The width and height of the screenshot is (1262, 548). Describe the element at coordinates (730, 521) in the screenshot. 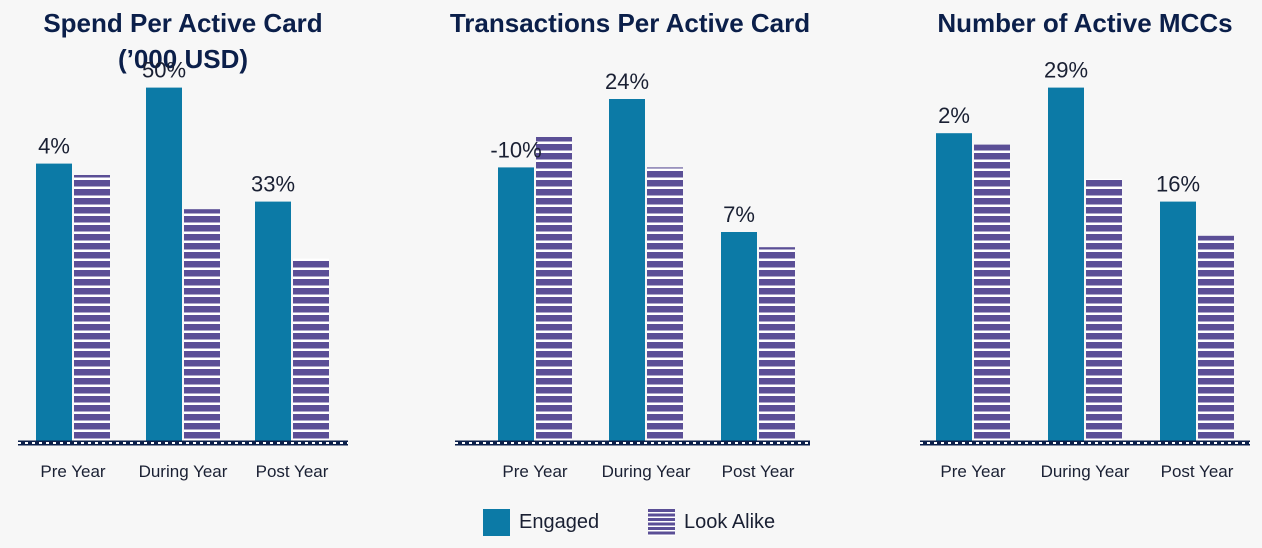

I see `legend-label-lookalike: Look Alike` at that location.